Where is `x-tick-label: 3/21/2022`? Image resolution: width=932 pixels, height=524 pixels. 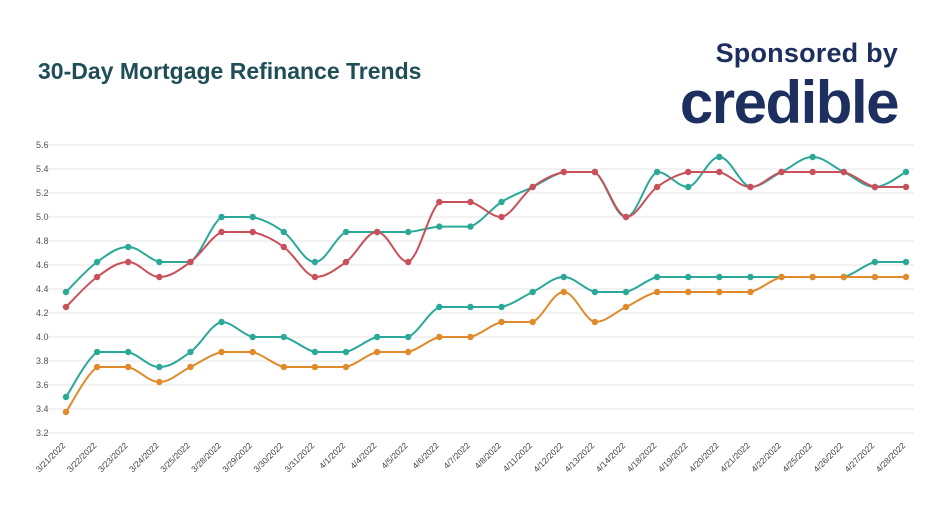
x-tick-label: 3/21/2022 is located at coordinates (51, 457).